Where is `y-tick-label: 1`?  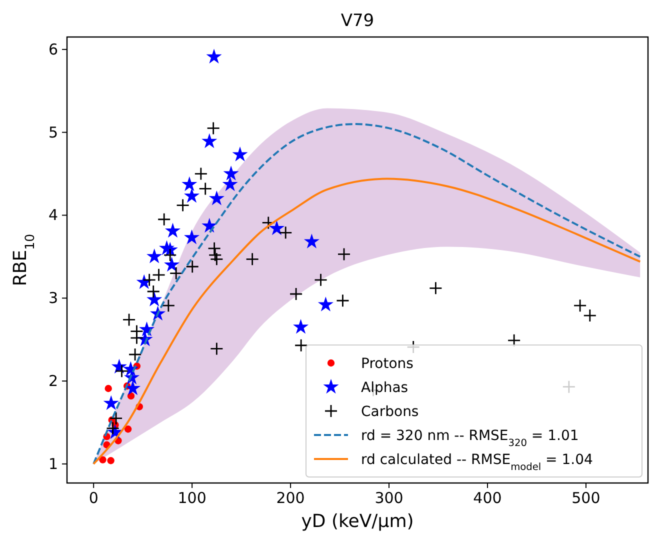
y-tick-label: 1 is located at coordinates (53, 463).